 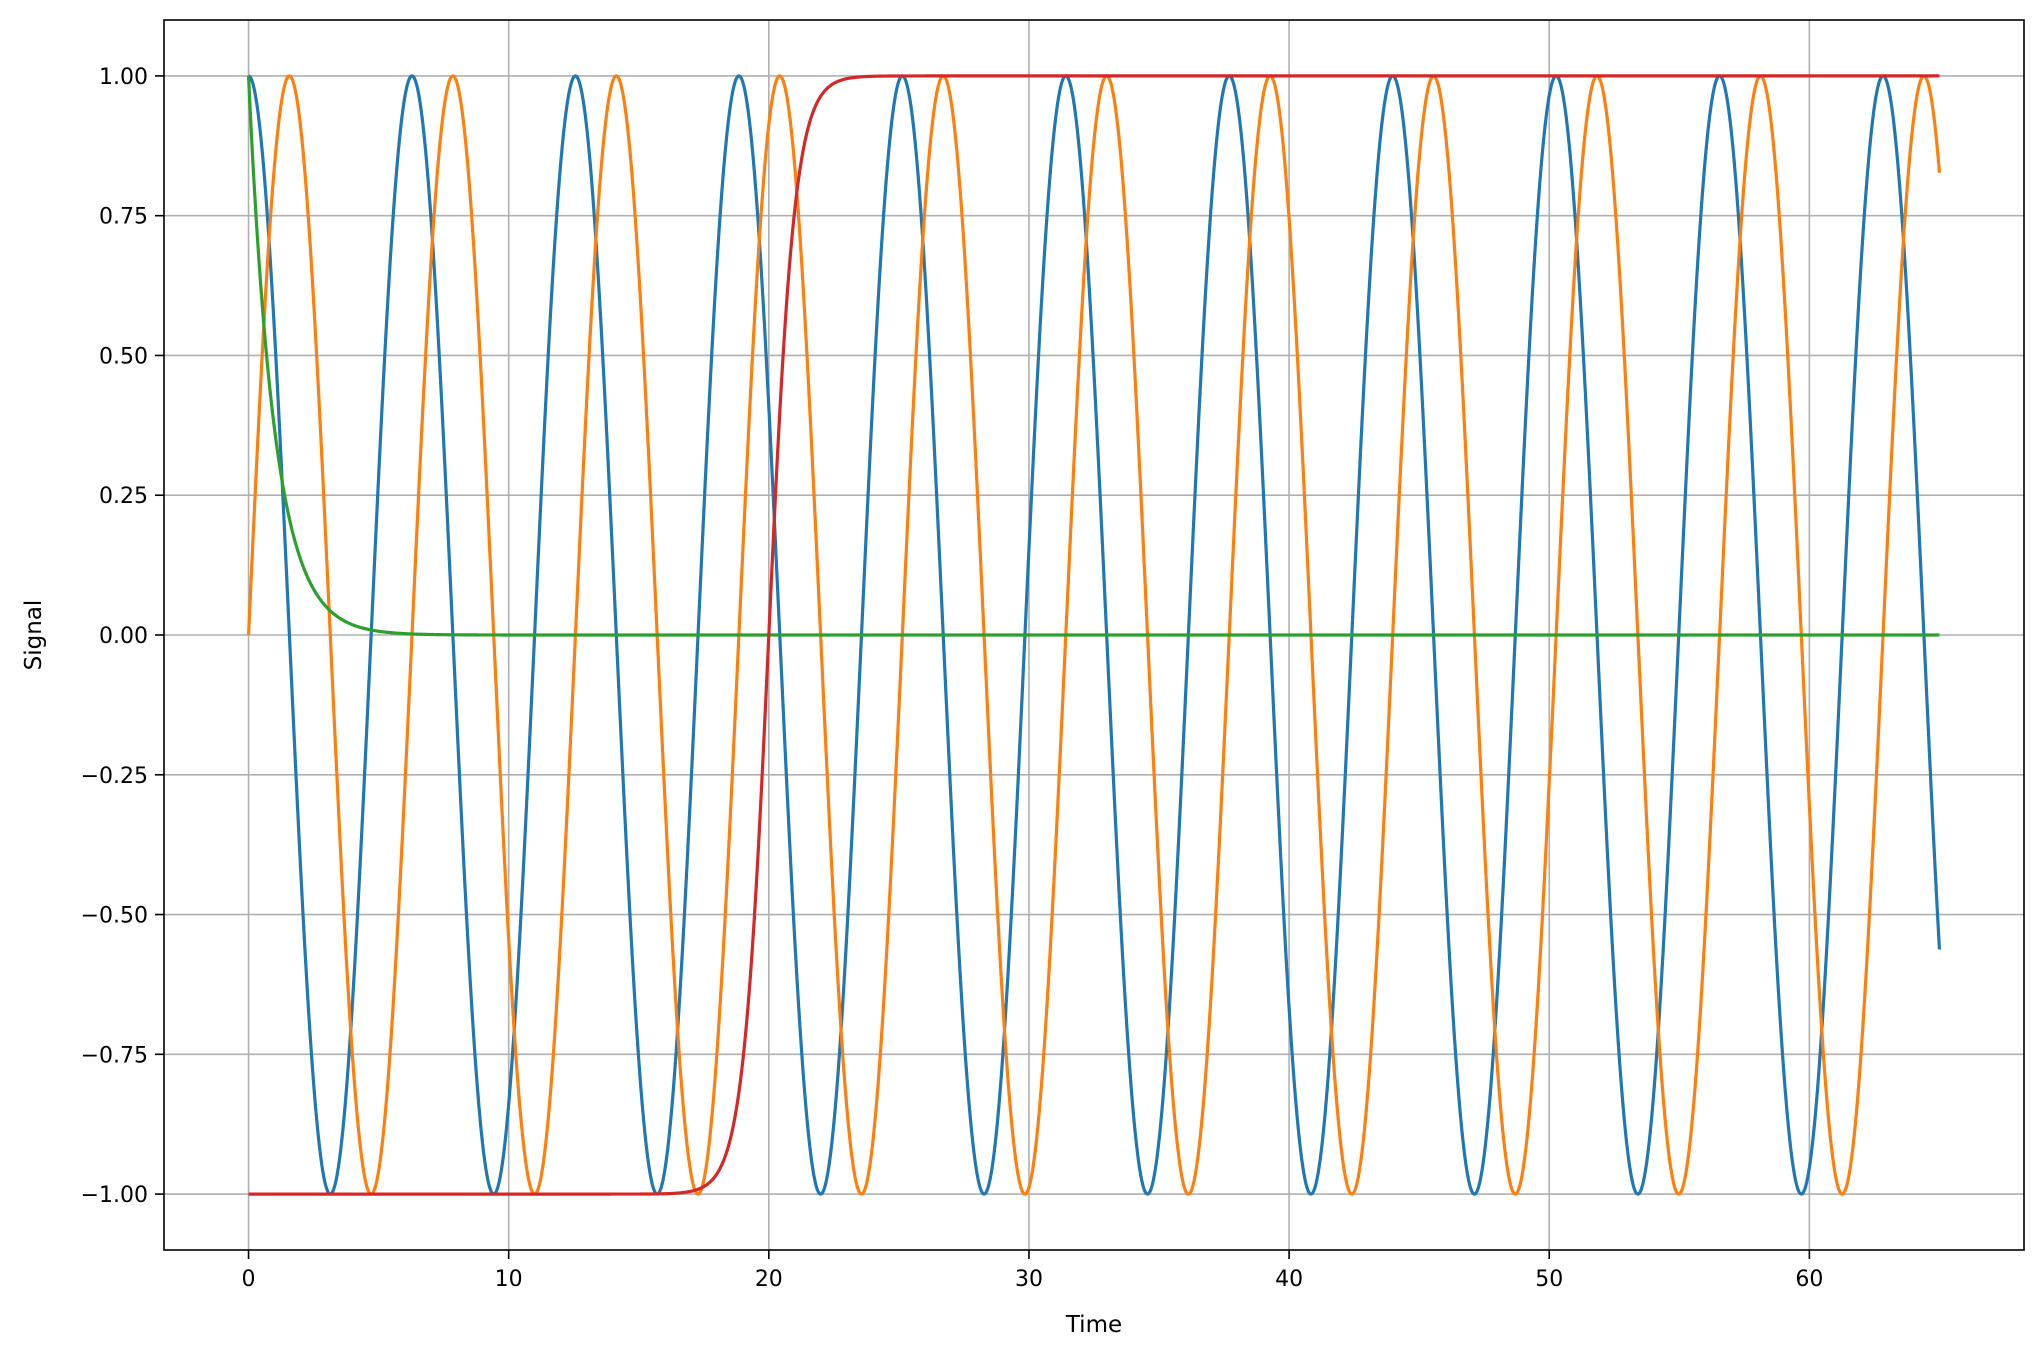 I want to click on y-tick-label: −0.25, so click(x=114, y=776).